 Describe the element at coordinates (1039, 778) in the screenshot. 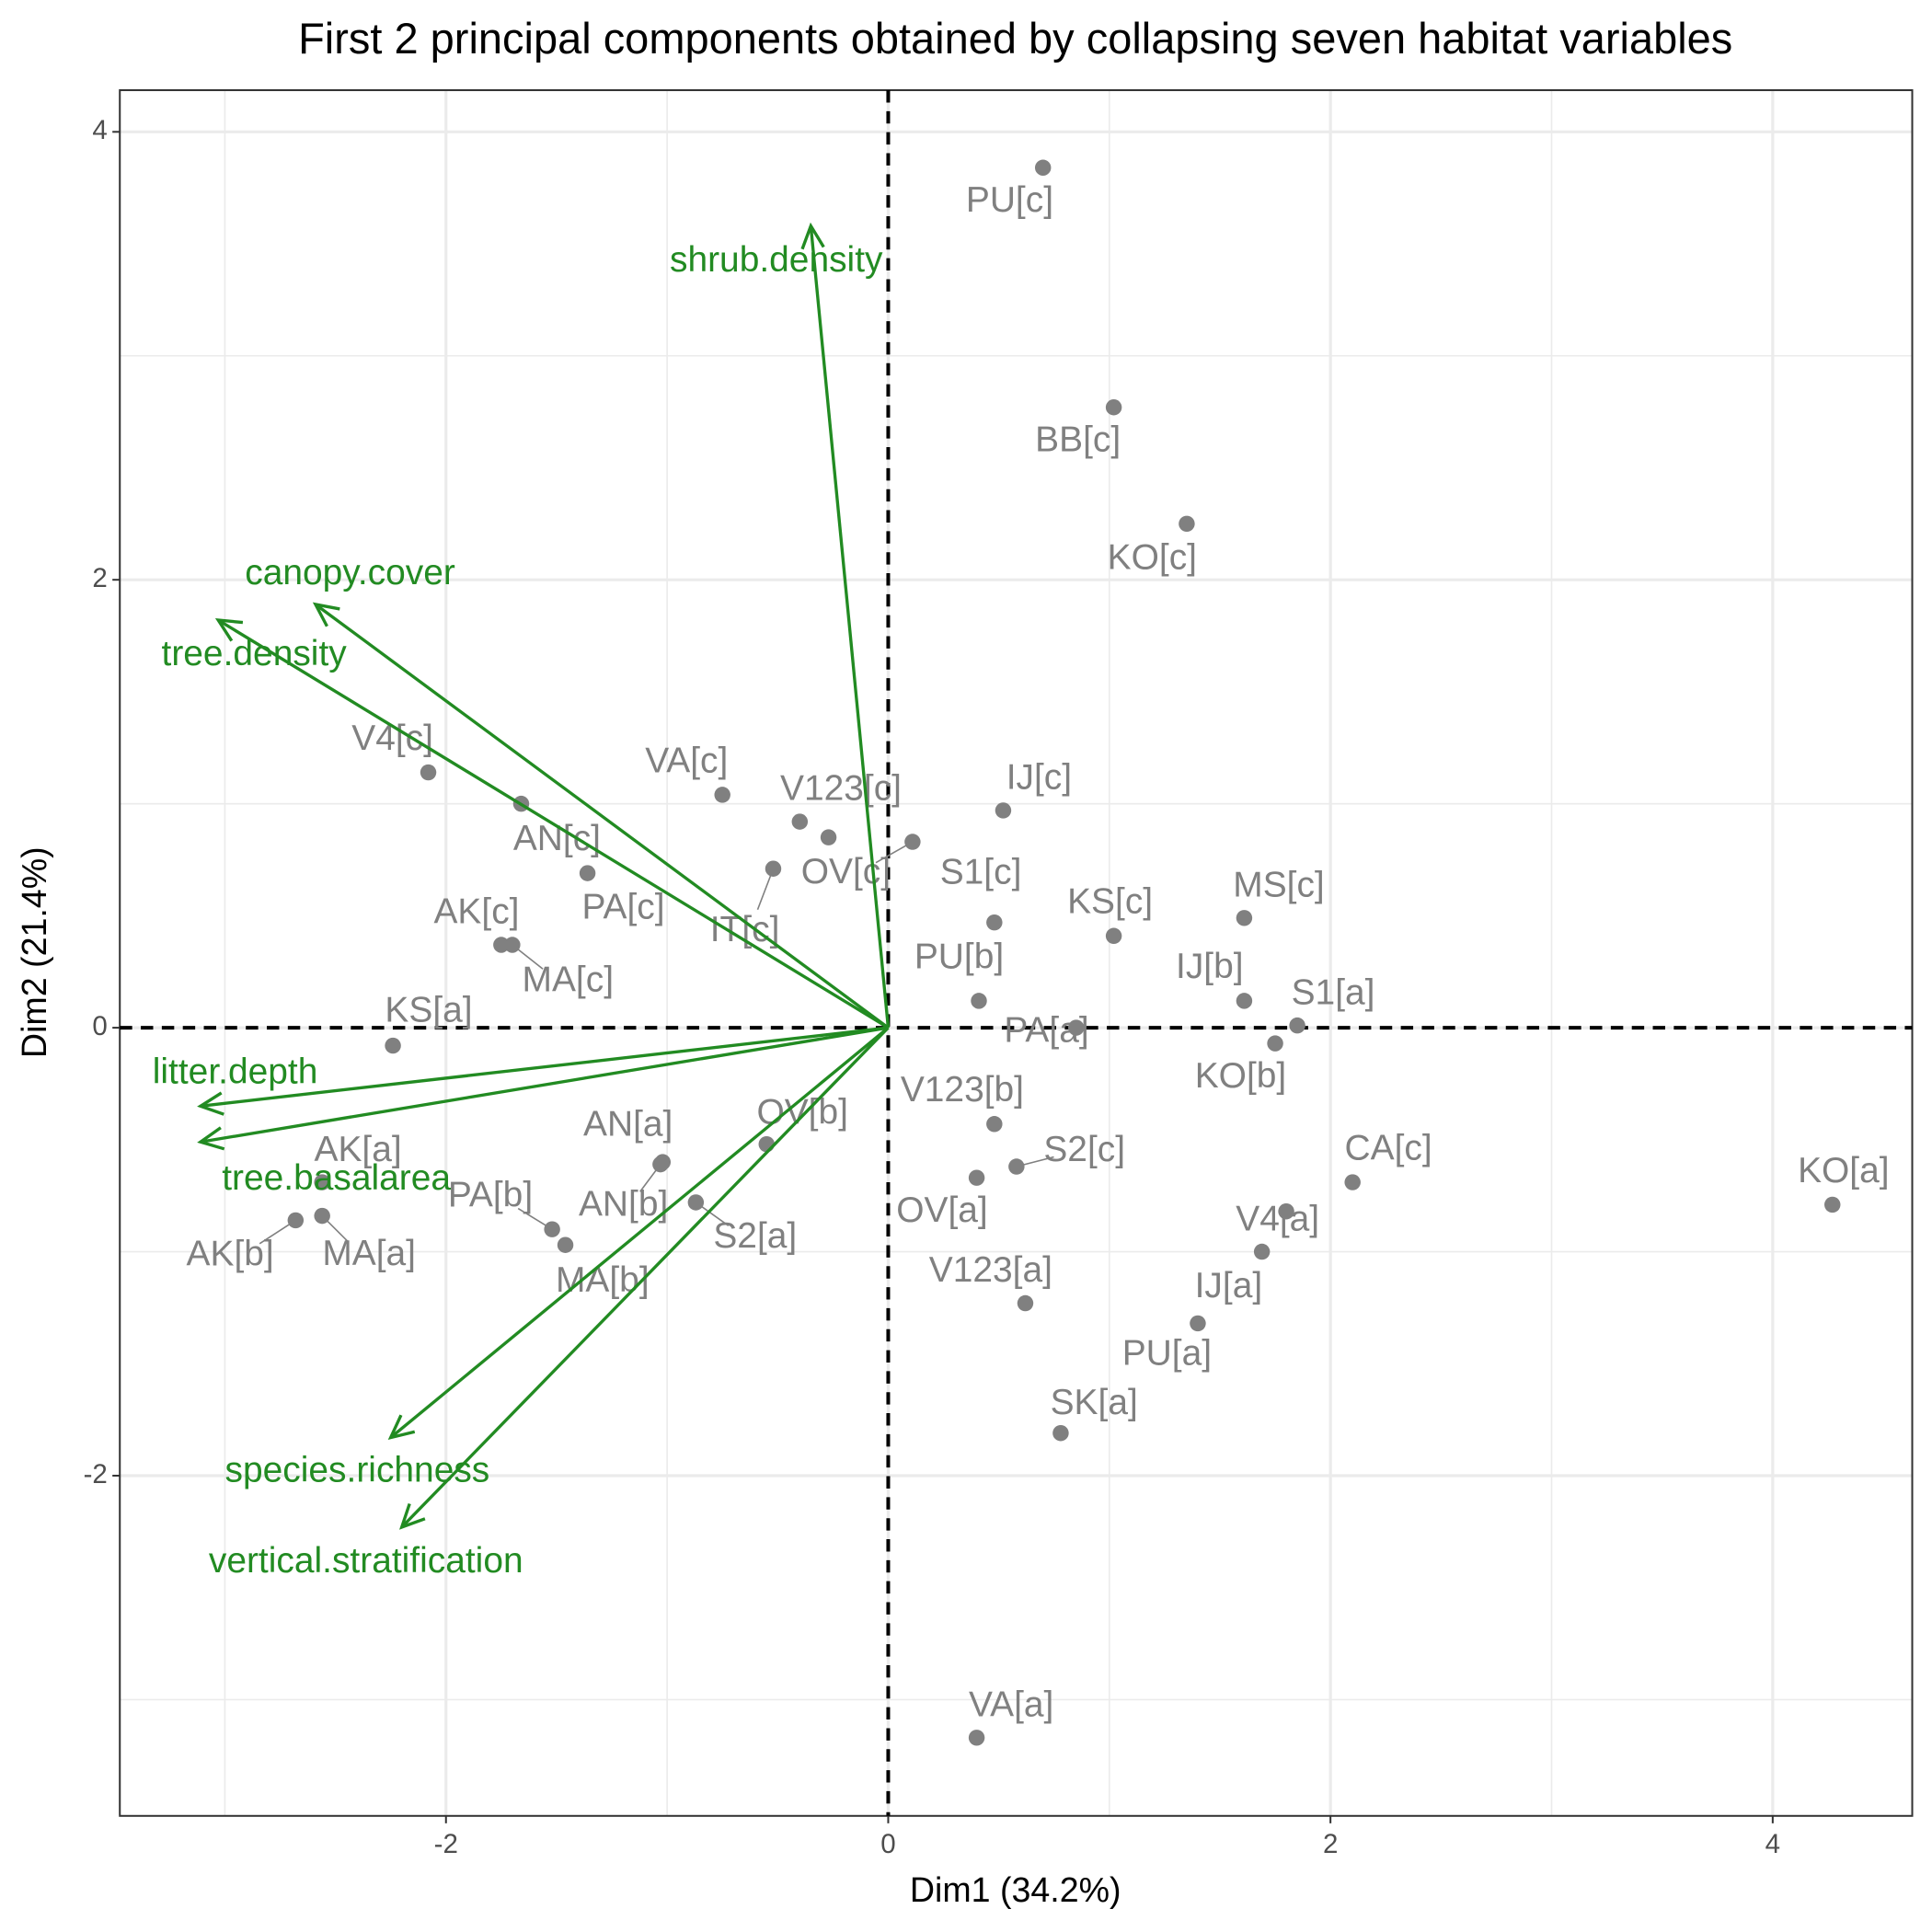

I see `point-label: IJ[c]` at that location.